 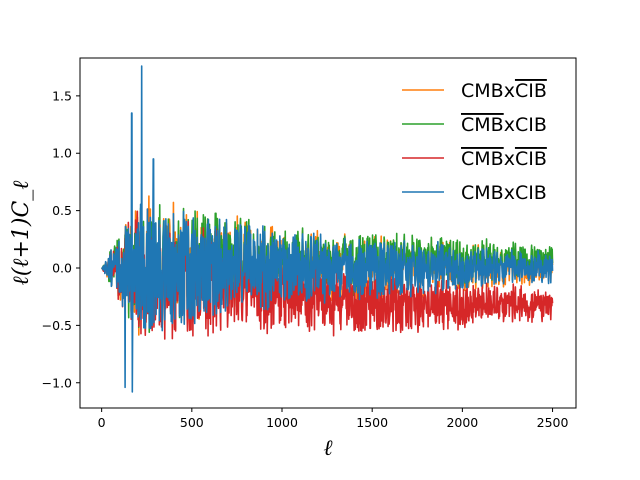 I want to click on y-tick-label: 0.5, so click(x=62, y=210).